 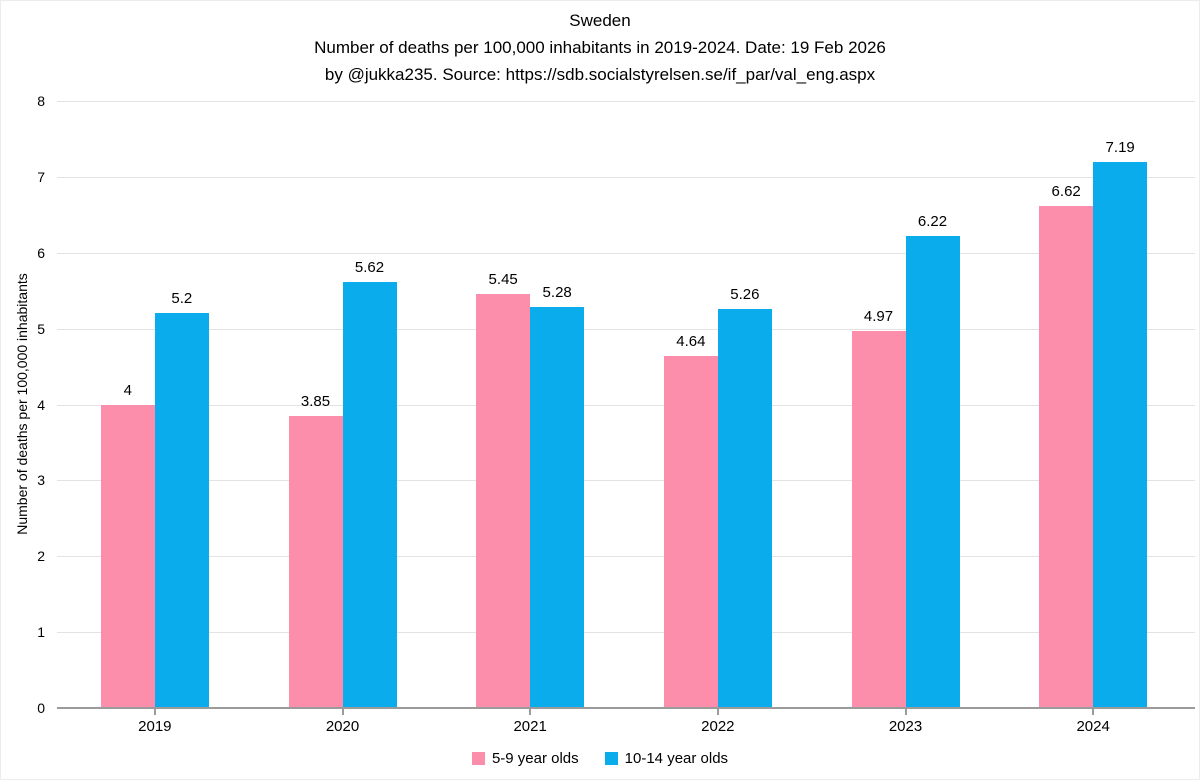 What do you see at coordinates (315, 550) in the screenshot?
I see `bar-5-9-year-olds-2020: 3.85` at bounding box center [315, 550].